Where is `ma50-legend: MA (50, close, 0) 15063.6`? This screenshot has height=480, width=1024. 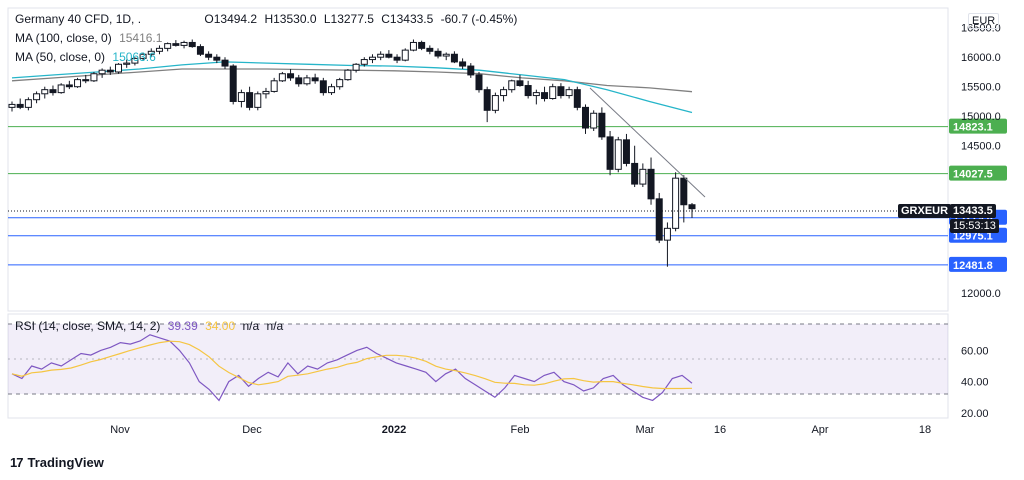 ma50-legend: MA (50, close, 0) 15063.6 is located at coordinates (87, 57).